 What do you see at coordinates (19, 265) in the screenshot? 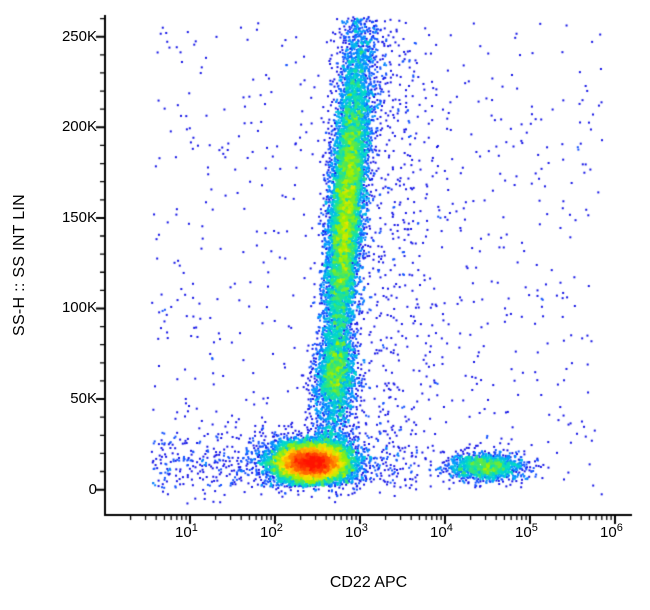
I see `y-axis-title: SS-H :: SS INT LIN` at bounding box center [19, 265].